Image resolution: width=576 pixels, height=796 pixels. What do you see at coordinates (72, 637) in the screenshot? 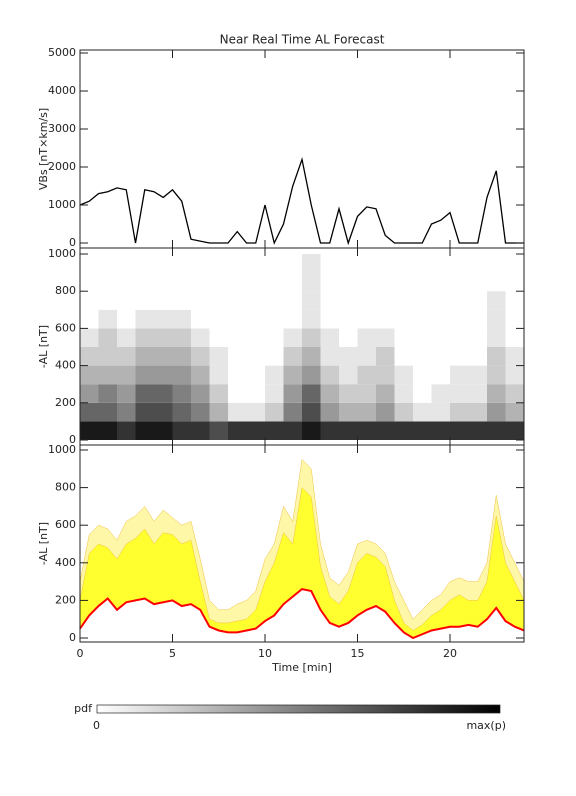
I see `y-tick-label: 0` at bounding box center [72, 637].